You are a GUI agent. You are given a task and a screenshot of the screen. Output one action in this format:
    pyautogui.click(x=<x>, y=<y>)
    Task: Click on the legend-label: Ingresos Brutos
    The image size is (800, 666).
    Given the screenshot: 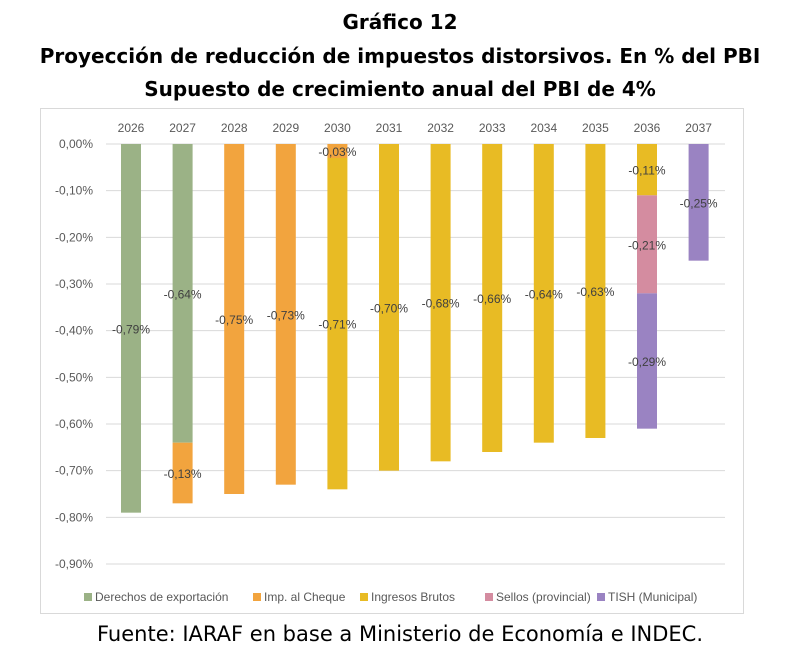 What is the action you would take?
    pyautogui.click(x=413, y=597)
    